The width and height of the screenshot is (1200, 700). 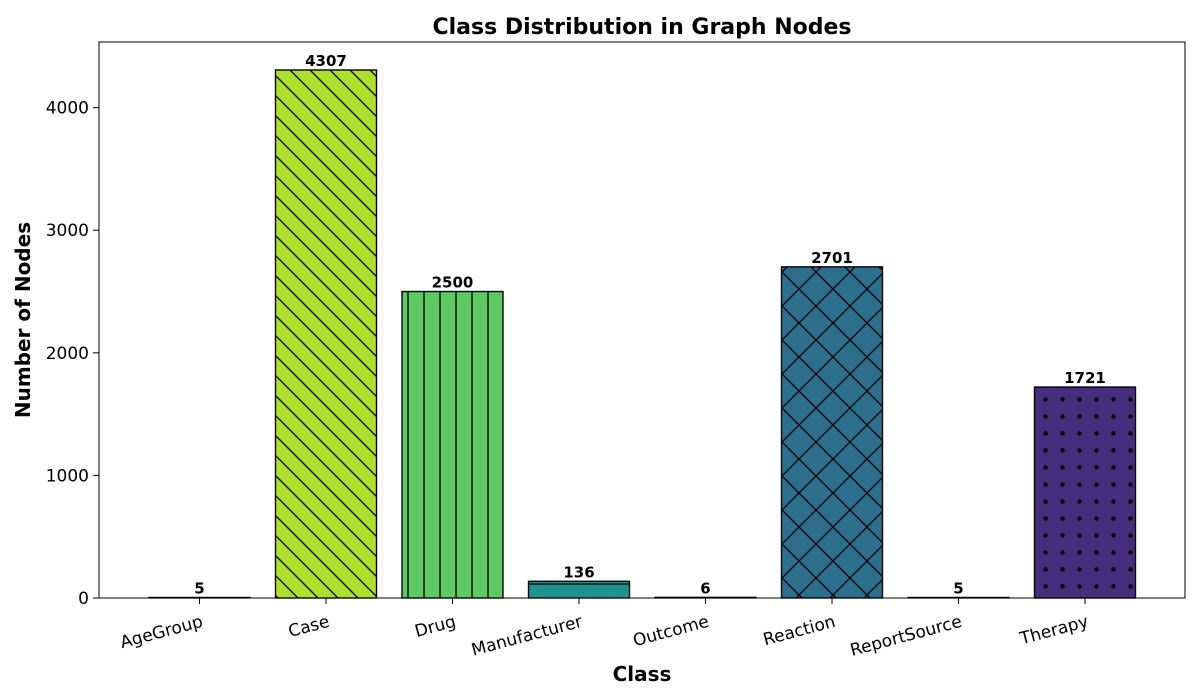 What do you see at coordinates (435, 627) in the screenshot?
I see `x-tick-label-drug: Drug` at bounding box center [435, 627].